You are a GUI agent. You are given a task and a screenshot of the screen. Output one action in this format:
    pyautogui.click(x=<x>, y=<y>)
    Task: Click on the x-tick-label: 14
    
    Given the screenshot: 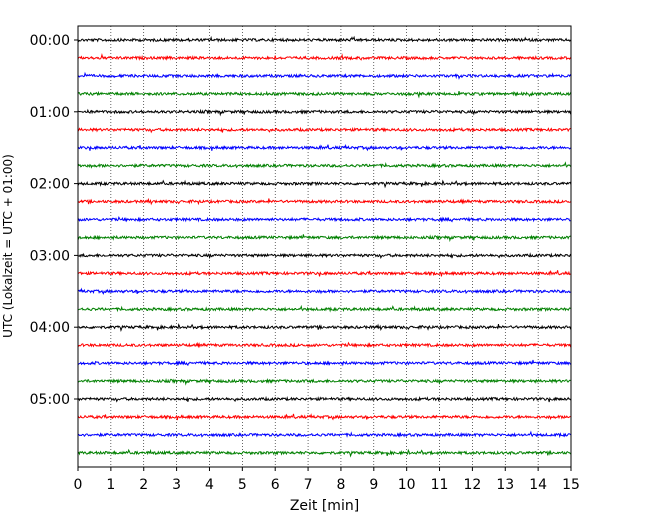 What is the action you would take?
    pyautogui.click(x=538, y=485)
    